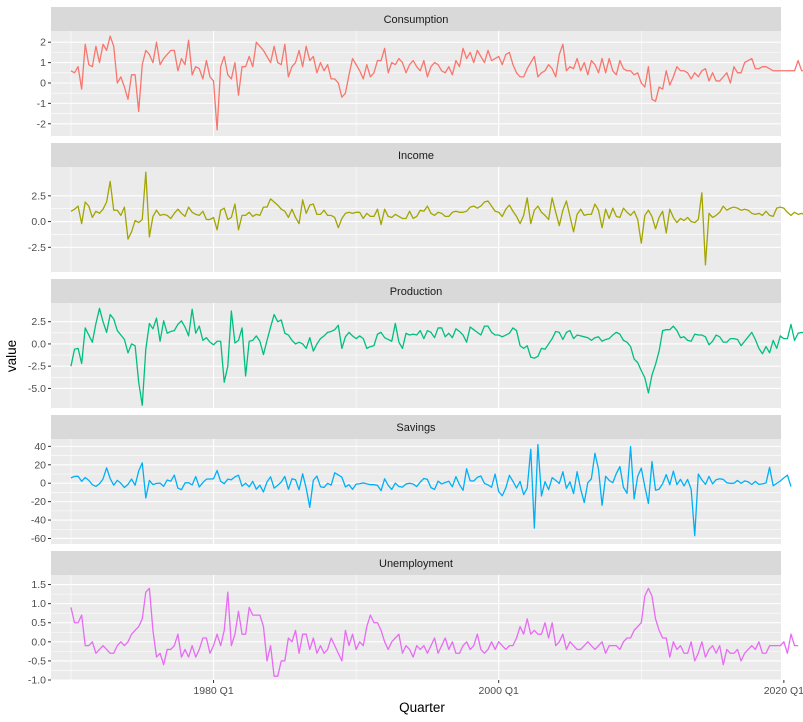 The width and height of the screenshot is (803, 722). I want to click on x-axis: 1980 Q1 2000 Q1 2020 Q1, so click(498, 688).